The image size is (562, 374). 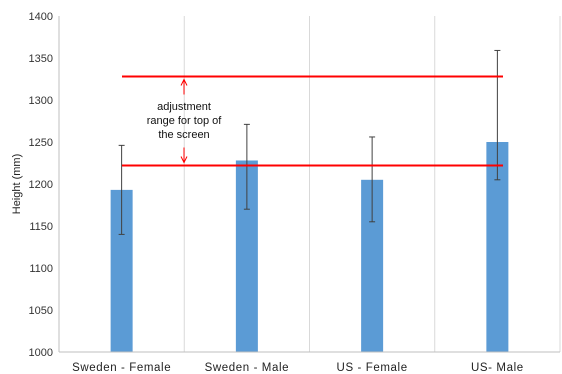 I want to click on y-axis-title: Height (mm), so click(x=17, y=184).